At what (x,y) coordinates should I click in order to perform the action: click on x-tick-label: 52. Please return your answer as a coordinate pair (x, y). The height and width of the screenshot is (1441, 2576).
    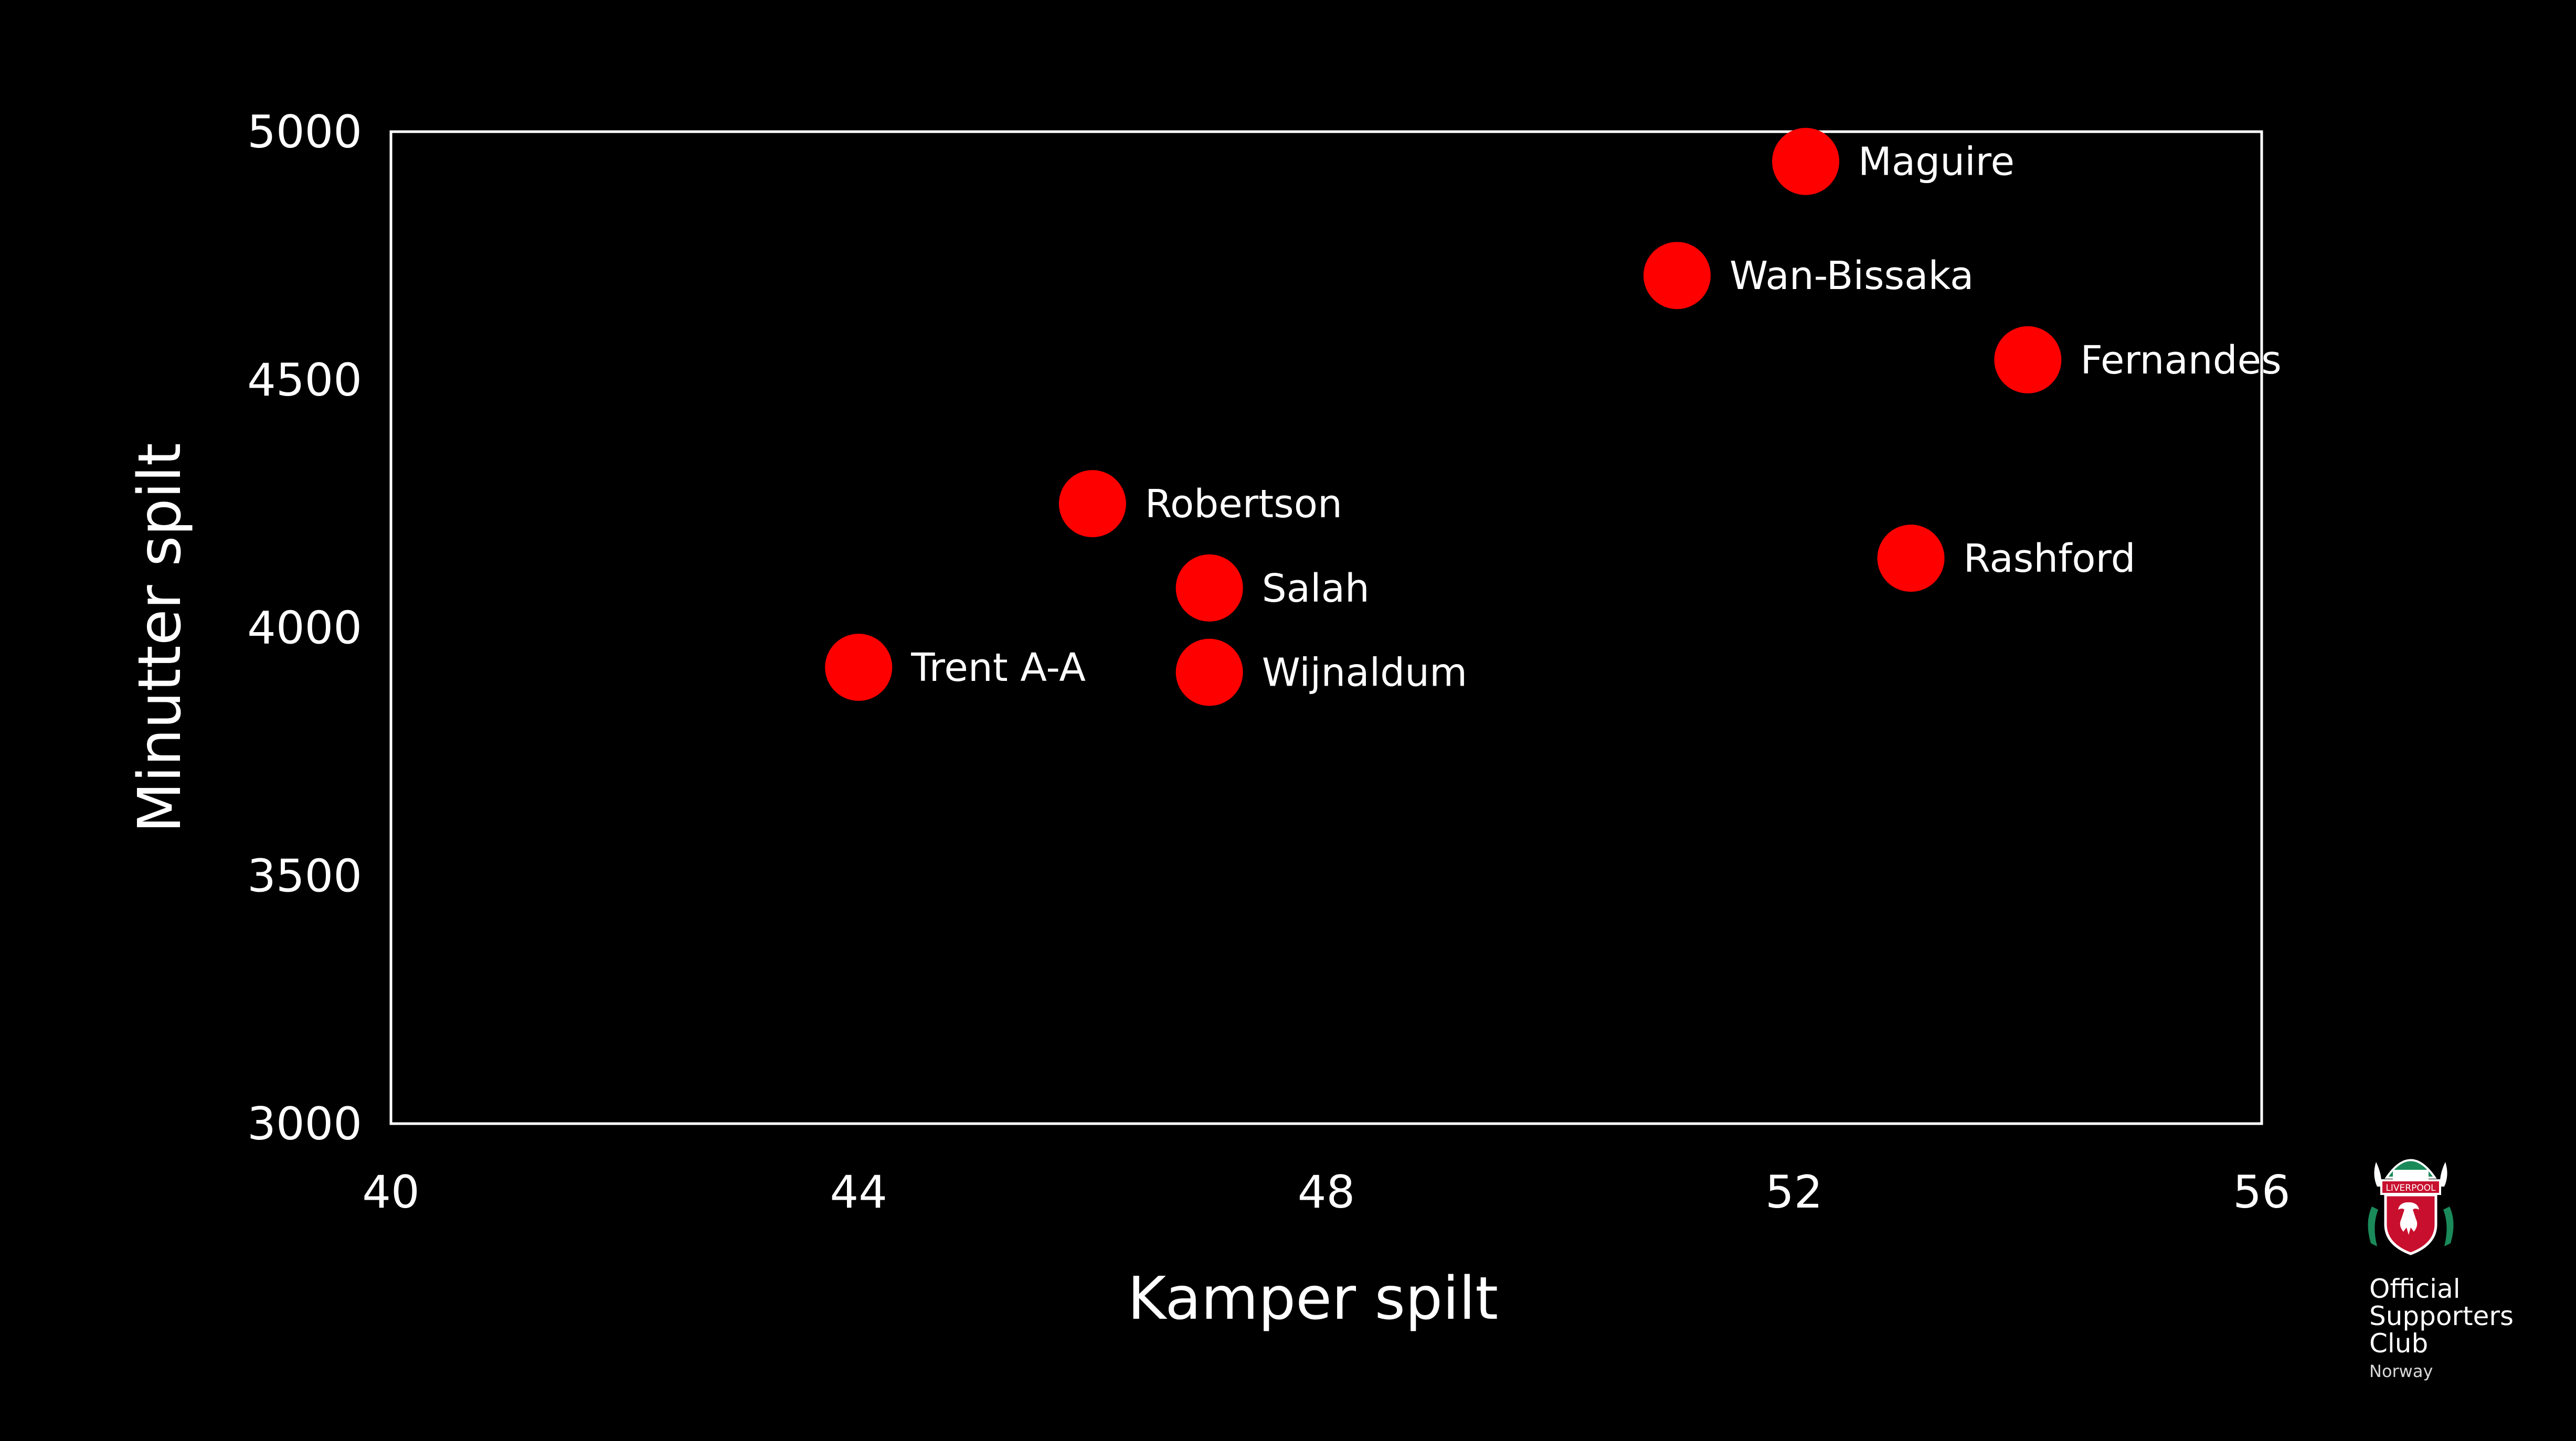
    Looking at the image, I should click on (1793, 1192).